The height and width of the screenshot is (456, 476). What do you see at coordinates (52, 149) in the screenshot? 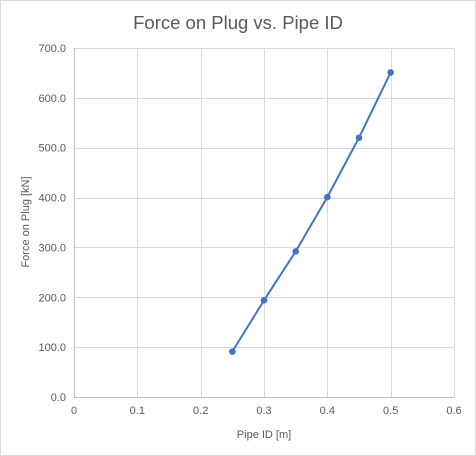
I see `y-tick-label: 500.0` at bounding box center [52, 149].